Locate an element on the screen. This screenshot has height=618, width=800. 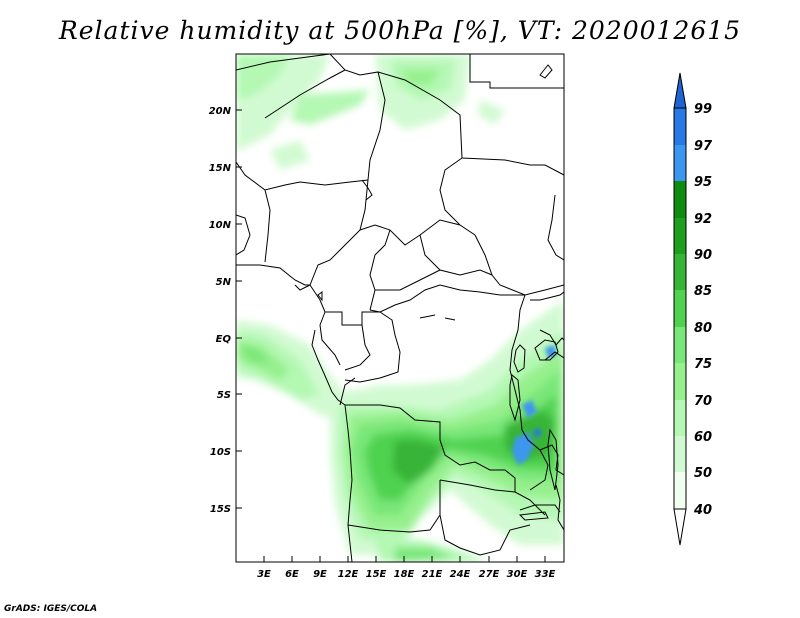
grads-credit: GrADS: IGES/COLA is located at coordinates (51, 609).